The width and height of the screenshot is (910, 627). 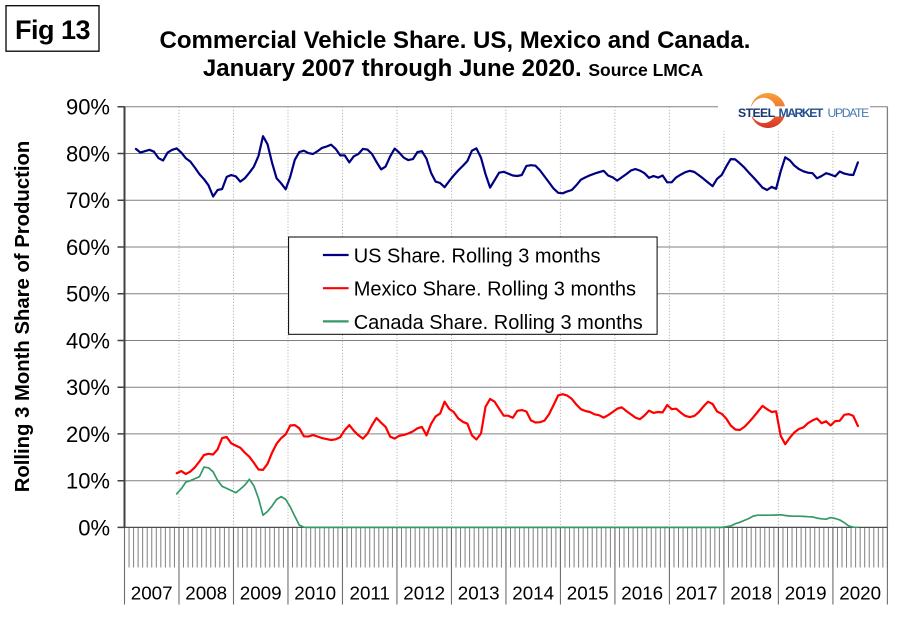 I want to click on svg-text: Fig 13, so click(x=53, y=30).